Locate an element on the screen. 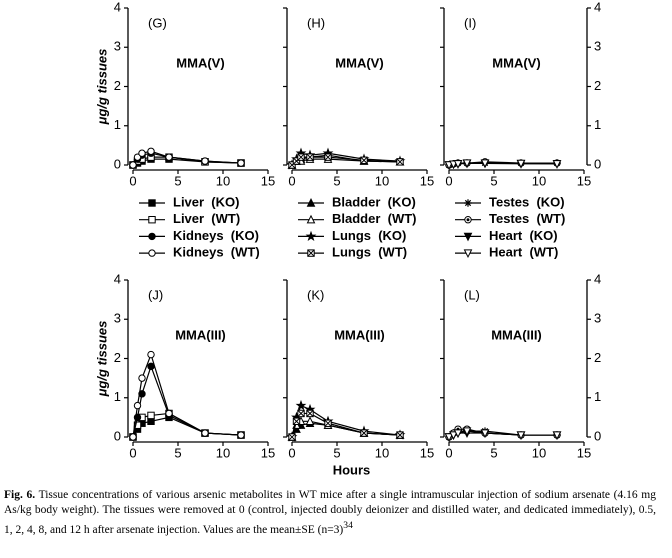 The width and height of the screenshot is (672, 558). legend-label: Testes (WT) is located at coordinates (527, 218).